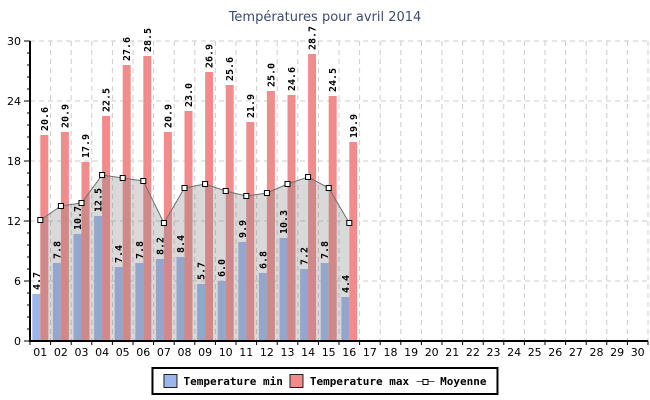 Image resolution: width=650 pixels, height=400 pixels. Describe the element at coordinates (349, 352) in the screenshot. I see `x-tick-label: 16` at that location.